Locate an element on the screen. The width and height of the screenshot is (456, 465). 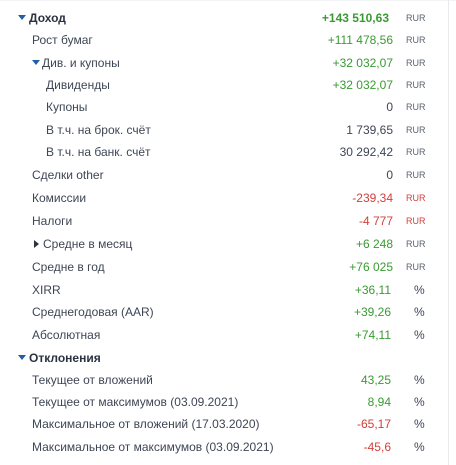
row-label: XIRR is located at coordinates (46, 290).